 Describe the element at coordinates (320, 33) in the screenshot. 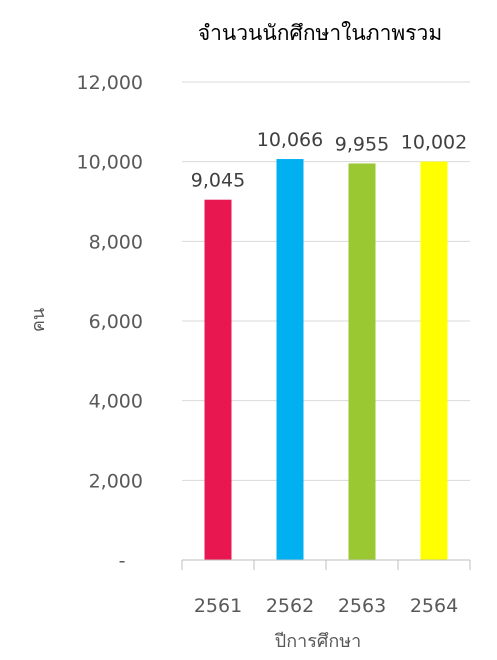

I see `chart-title: จำนวนนักศึกษาในภาพรวม` at that location.